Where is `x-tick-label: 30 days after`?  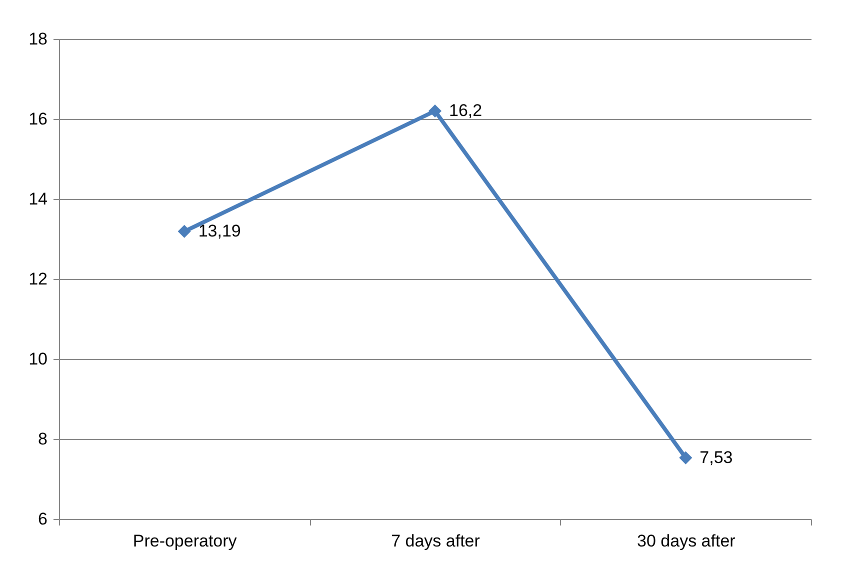 x-tick-label: 30 days after is located at coordinates (686, 541).